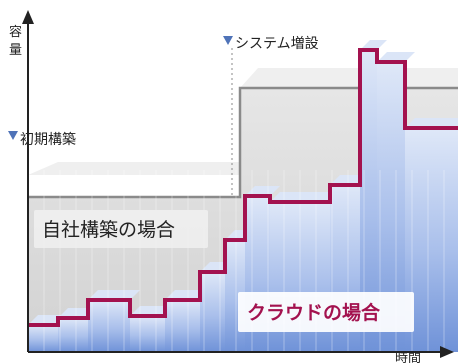 Image resolution: width=458 pixels, height=363 pixels. I want to click on cloud-label-box, so click(326, 312).